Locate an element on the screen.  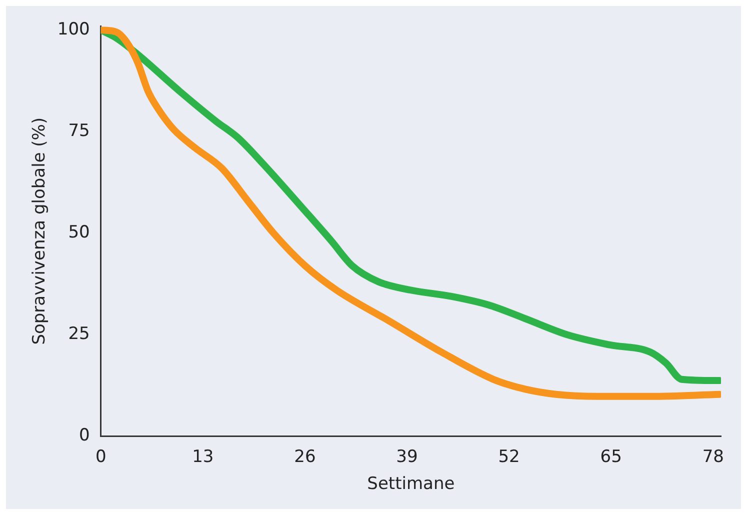
y-tick-label: 0 is located at coordinates (84, 436).